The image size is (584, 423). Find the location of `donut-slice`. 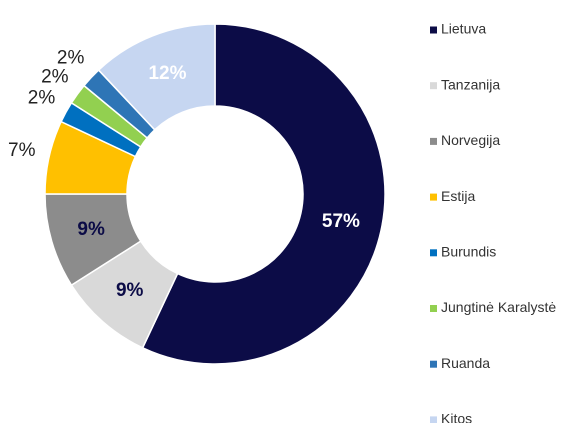

donut-slice is located at coordinates (156, 77).